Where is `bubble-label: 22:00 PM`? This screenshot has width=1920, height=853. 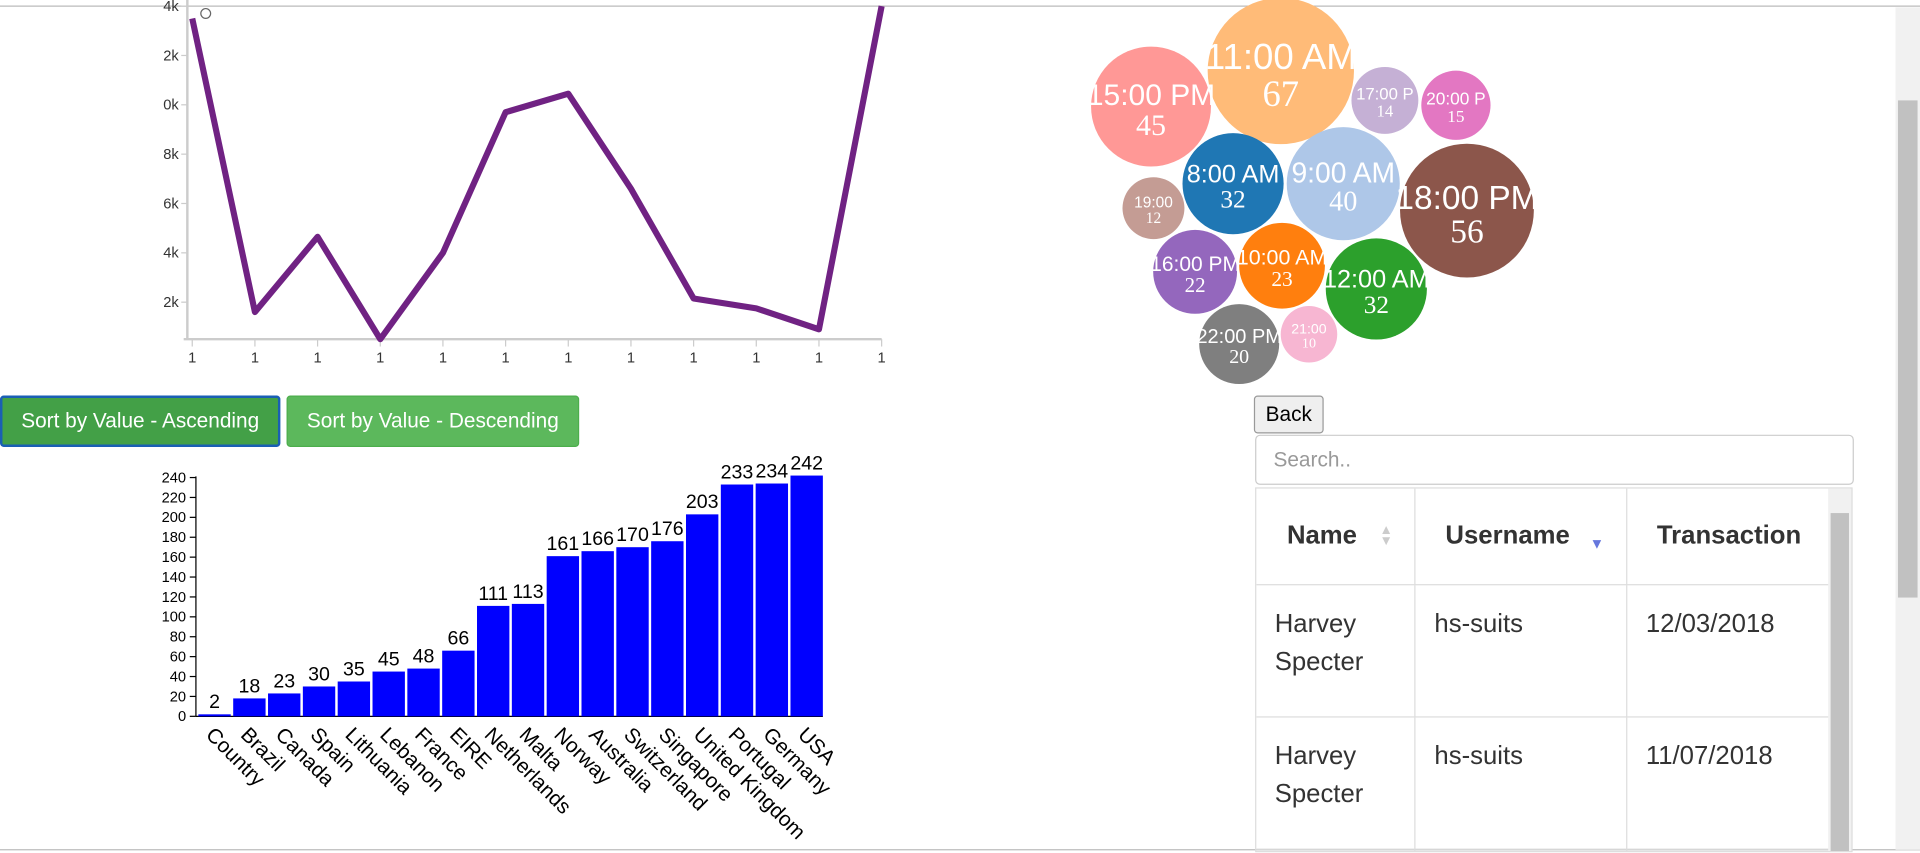
bubble-label: 22:00 PM is located at coordinates (1238, 337).